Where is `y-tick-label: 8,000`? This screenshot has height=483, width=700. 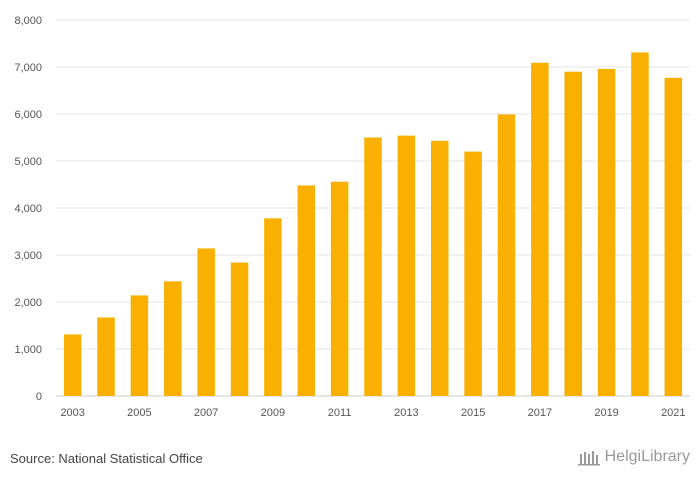
y-tick-label: 8,000 is located at coordinates (28, 21).